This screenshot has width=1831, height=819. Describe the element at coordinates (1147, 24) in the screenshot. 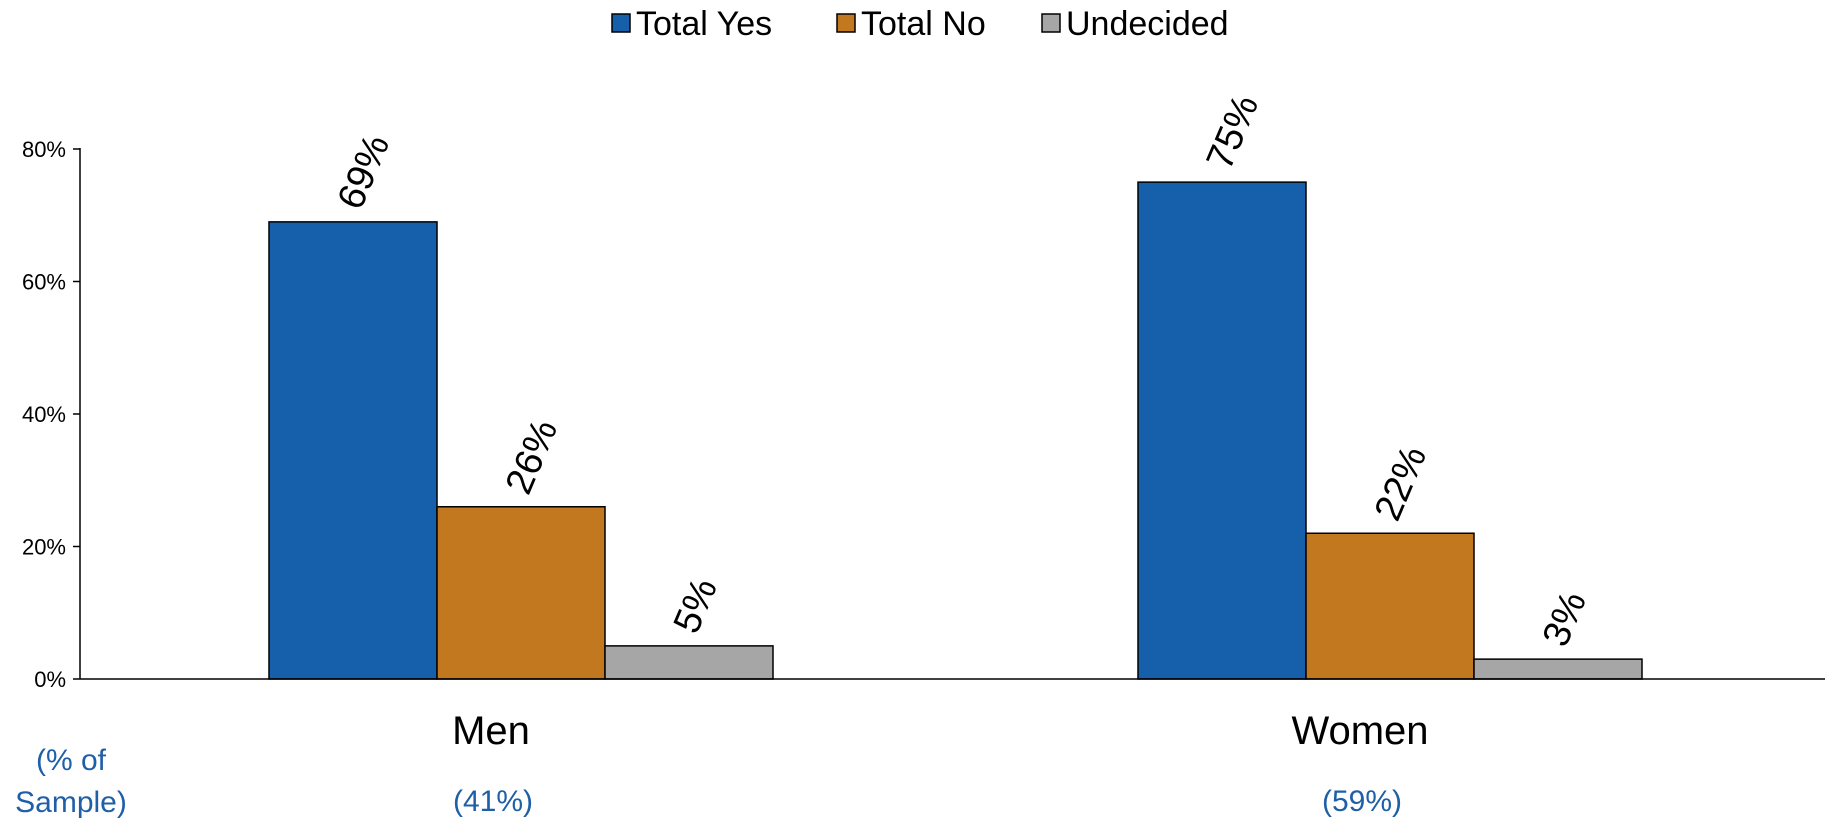

I see `legend-label-undecided: Undecided` at that location.